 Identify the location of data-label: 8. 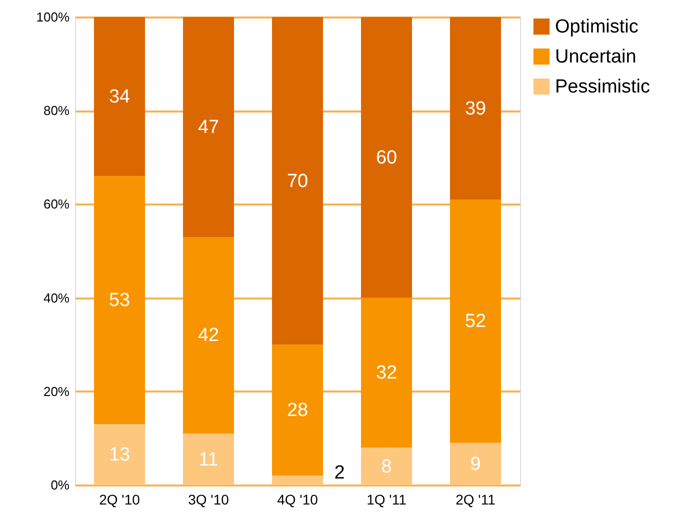
(386, 467).